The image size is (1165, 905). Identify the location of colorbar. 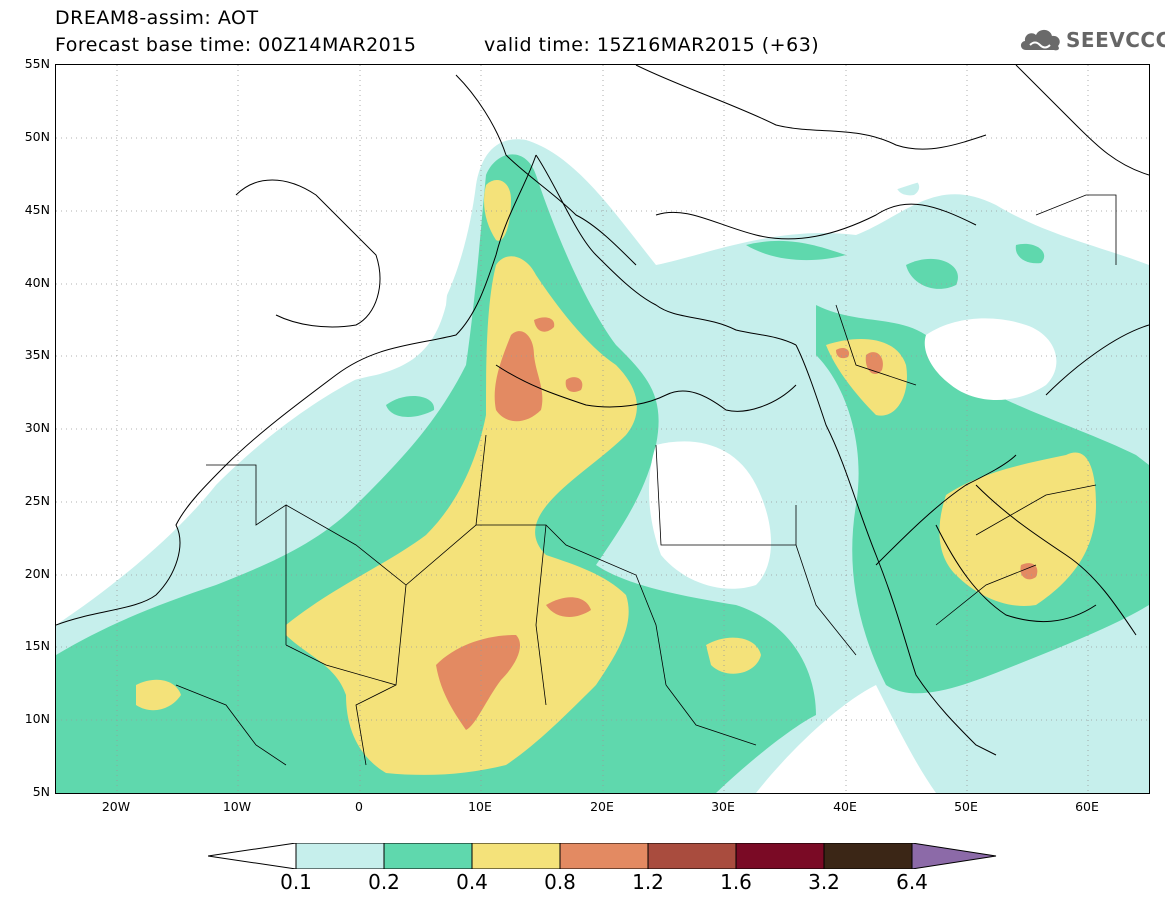
(602, 856).